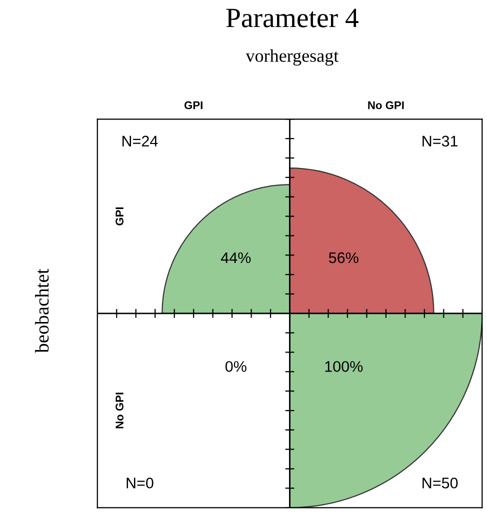  I want to click on text: N=50, so click(440, 483).